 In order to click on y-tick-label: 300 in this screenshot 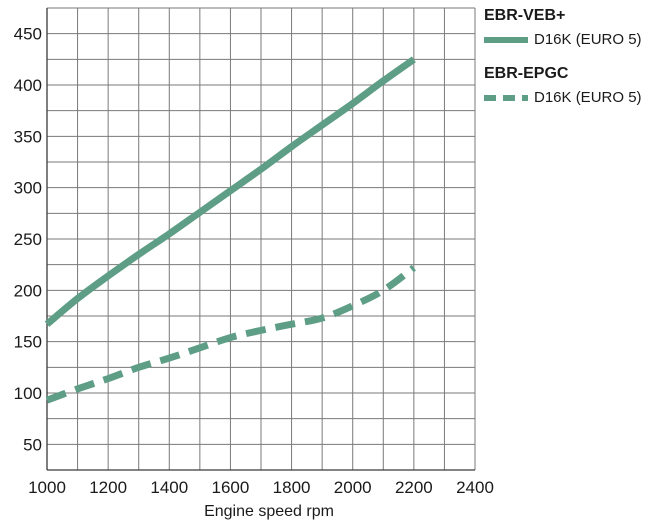, I will do `click(28, 188)`.